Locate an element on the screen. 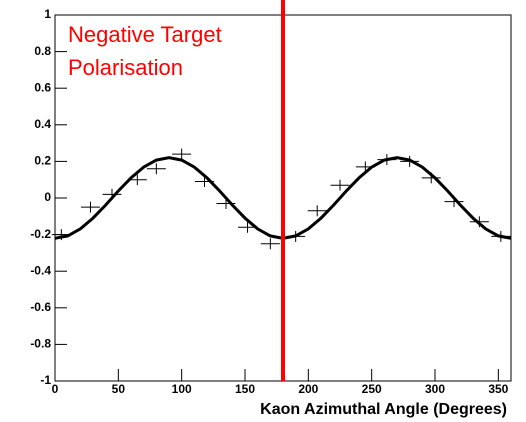 Image resolution: width=526 pixels, height=422 pixels. x-tick-label: 50 is located at coordinates (119, 389).